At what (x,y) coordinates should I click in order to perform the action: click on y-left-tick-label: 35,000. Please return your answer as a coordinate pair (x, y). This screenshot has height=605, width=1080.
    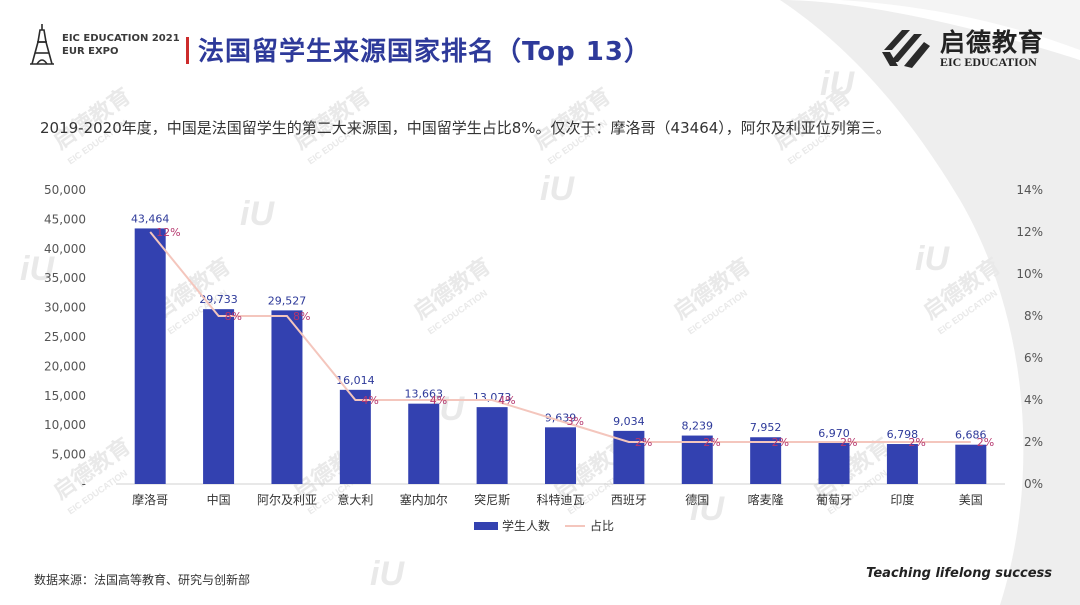
    Looking at the image, I should click on (65, 278).